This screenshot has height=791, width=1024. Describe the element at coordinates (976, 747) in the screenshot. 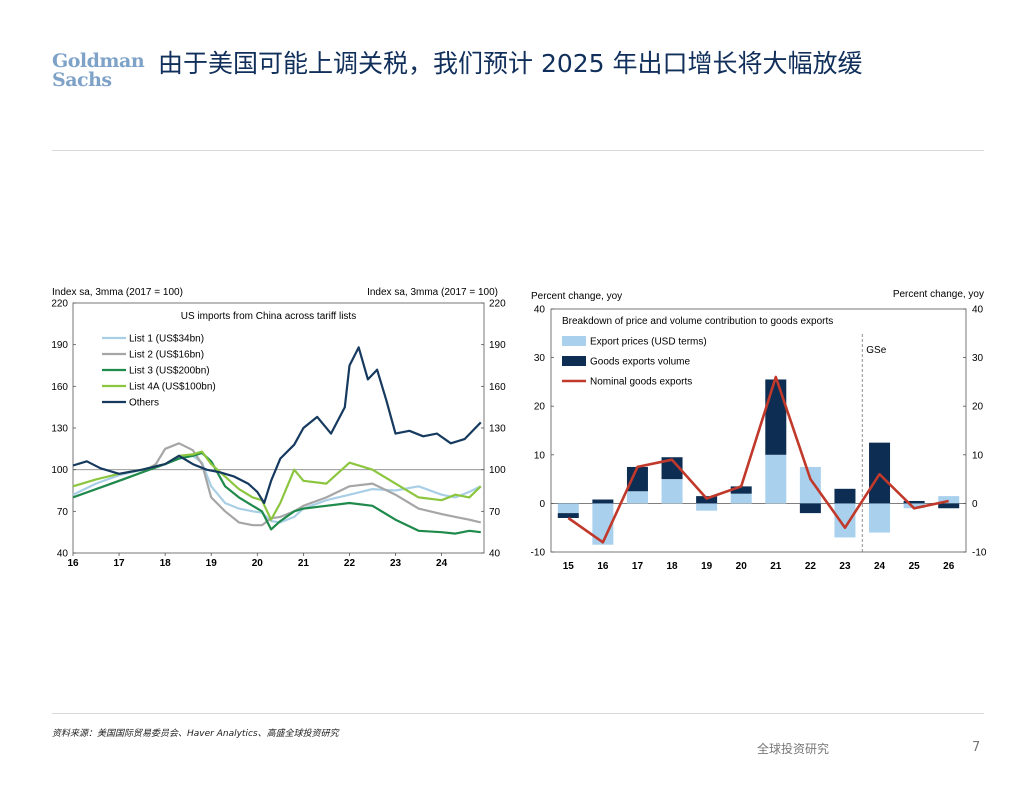

I see `page-number: 7` at that location.